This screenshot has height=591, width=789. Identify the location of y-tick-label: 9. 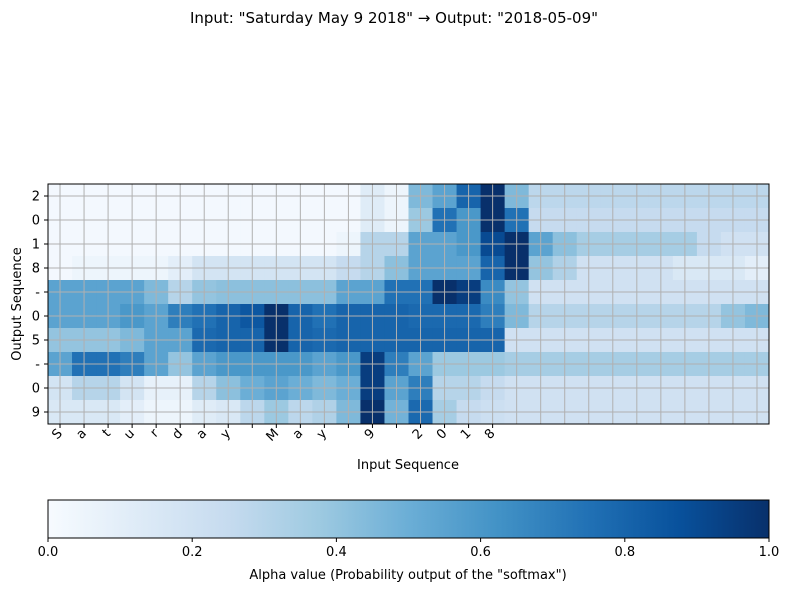
(36, 413).